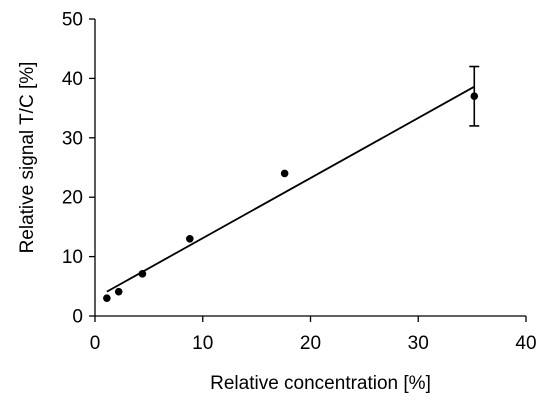 This screenshot has width=550, height=401. I want to click on y-tick-label: 40, so click(72, 79).